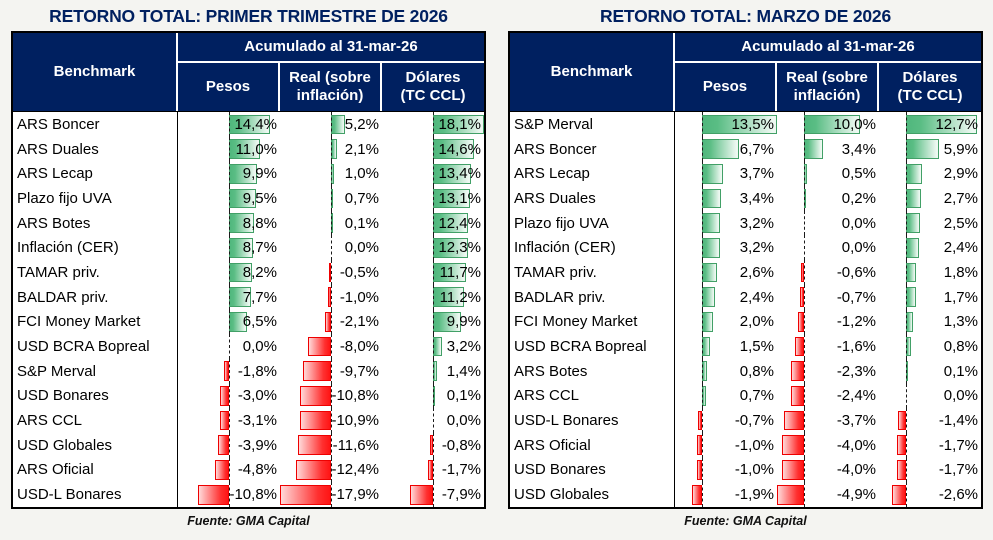  What do you see at coordinates (248, 322) in the screenshot?
I see `table-row: FCI Money Market 6,5% -2,1% 9,9%` at bounding box center [248, 322].